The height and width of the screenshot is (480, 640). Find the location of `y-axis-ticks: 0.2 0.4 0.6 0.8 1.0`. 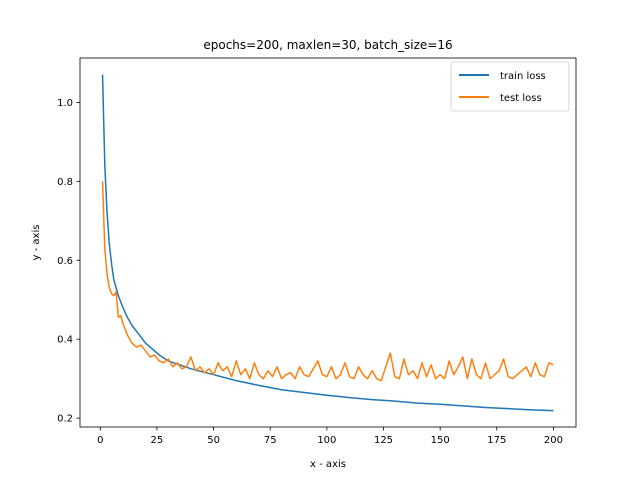

y-axis-ticks: 0.2 0.4 0.6 0.8 1.0 is located at coordinates (68, 261).